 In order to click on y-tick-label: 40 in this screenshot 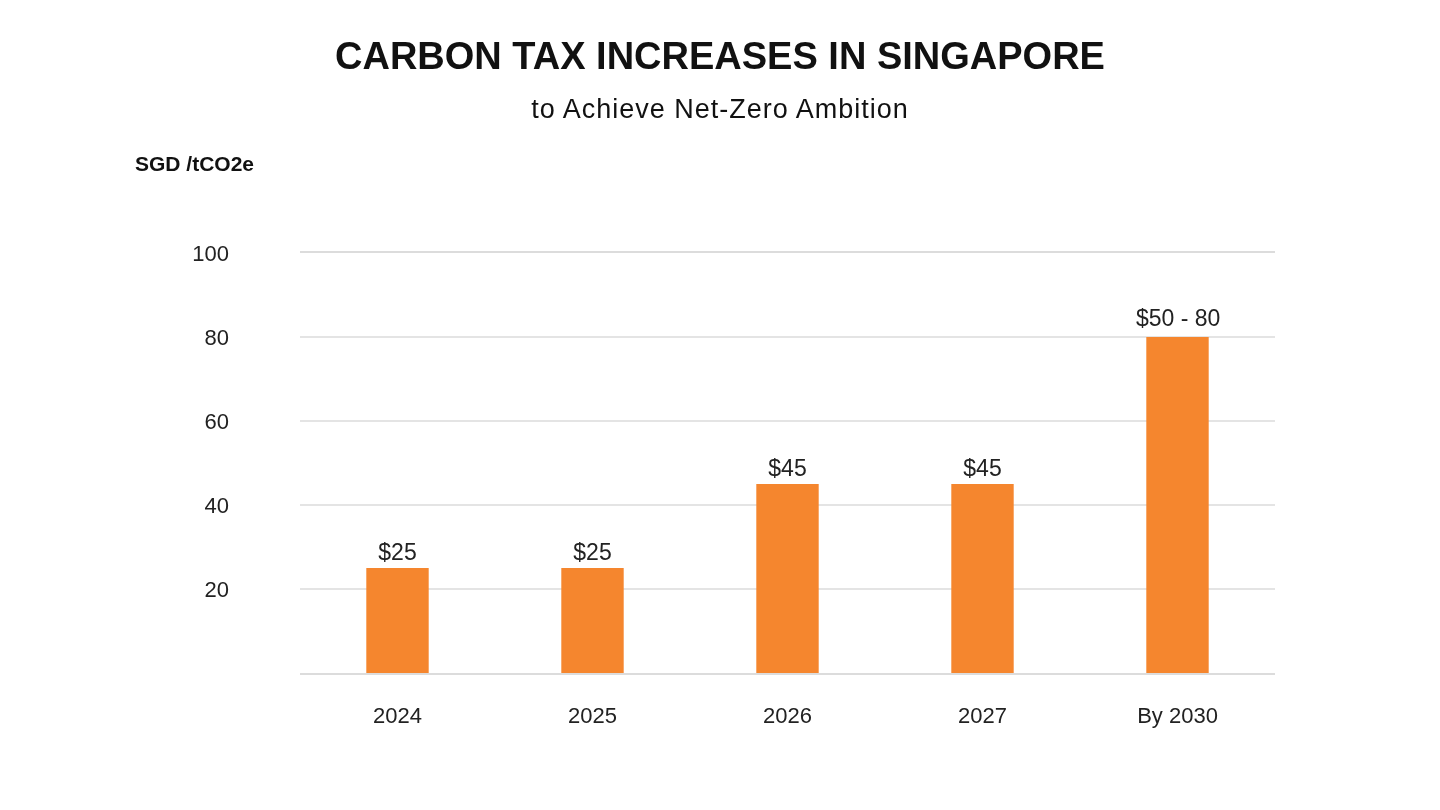, I will do `click(216, 505)`.